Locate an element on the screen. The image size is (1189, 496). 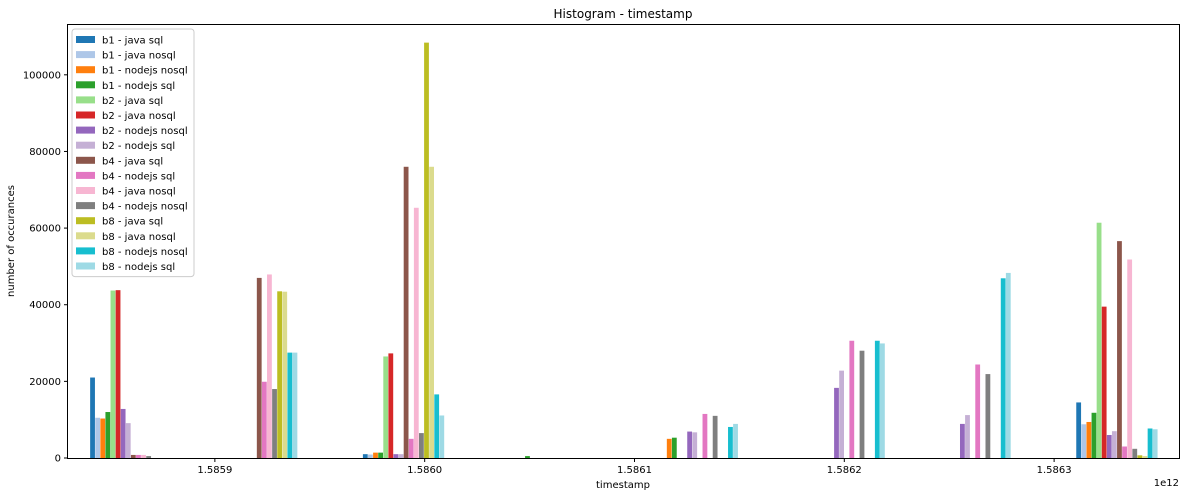
legend-label: b1 - java nosql is located at coordinates (139, 56).